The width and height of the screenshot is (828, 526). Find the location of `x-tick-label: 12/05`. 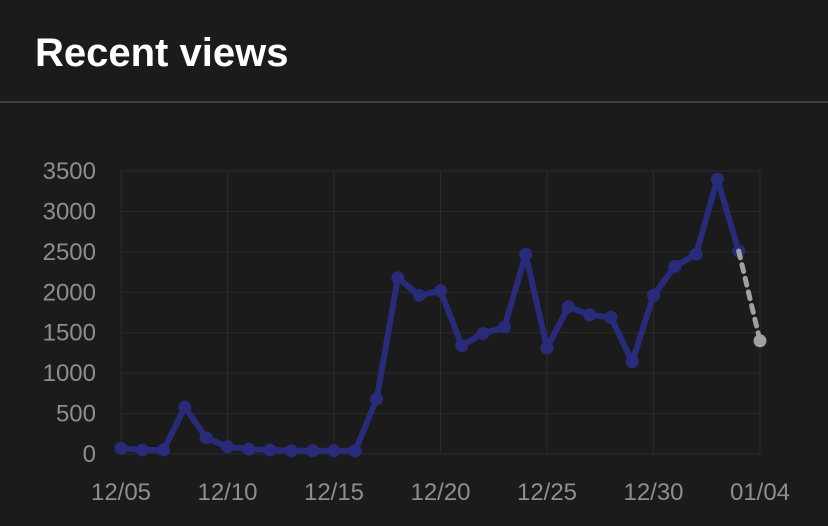

x-tick-label: 12/05 is located at coordinates (121, 492).